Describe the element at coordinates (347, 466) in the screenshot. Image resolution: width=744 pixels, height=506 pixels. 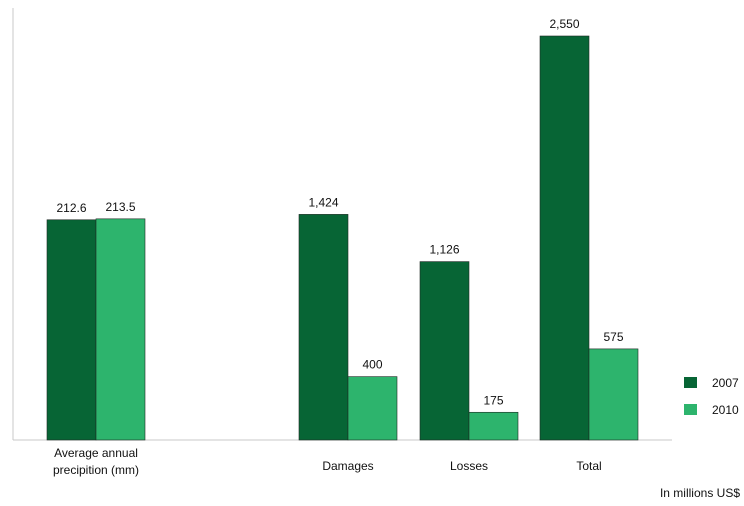
I see `category-label-damages: Damages` at that location.